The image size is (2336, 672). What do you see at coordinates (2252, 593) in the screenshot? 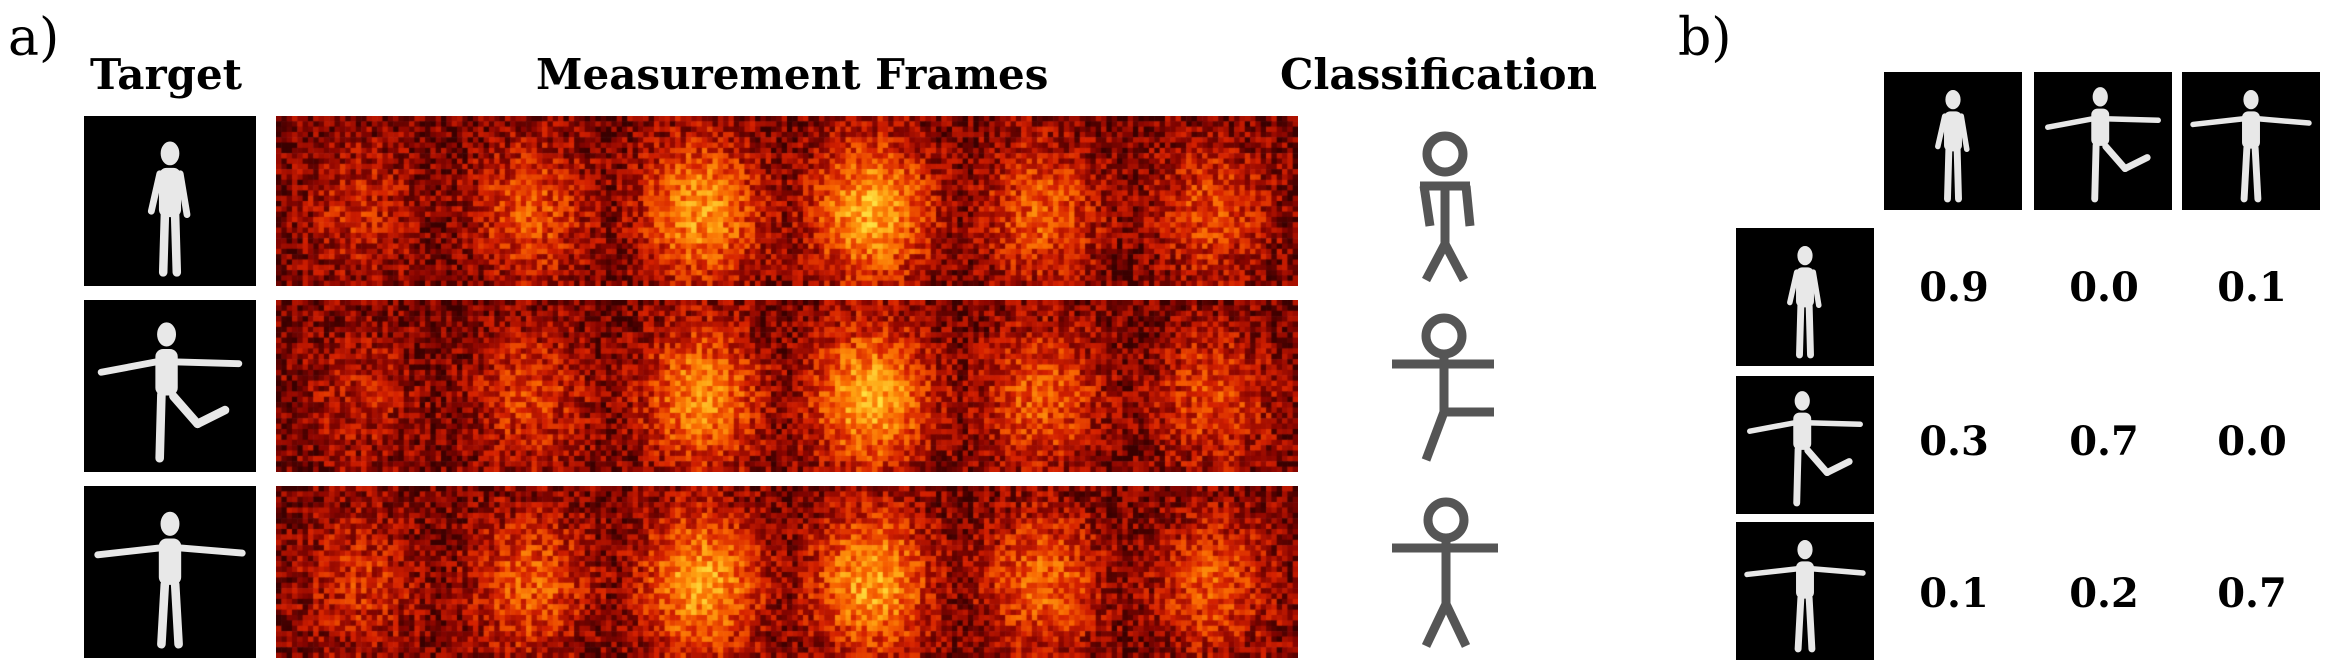
I see `matrix-value-r3-c3: 0.7` at bounding box center [2252, 593].